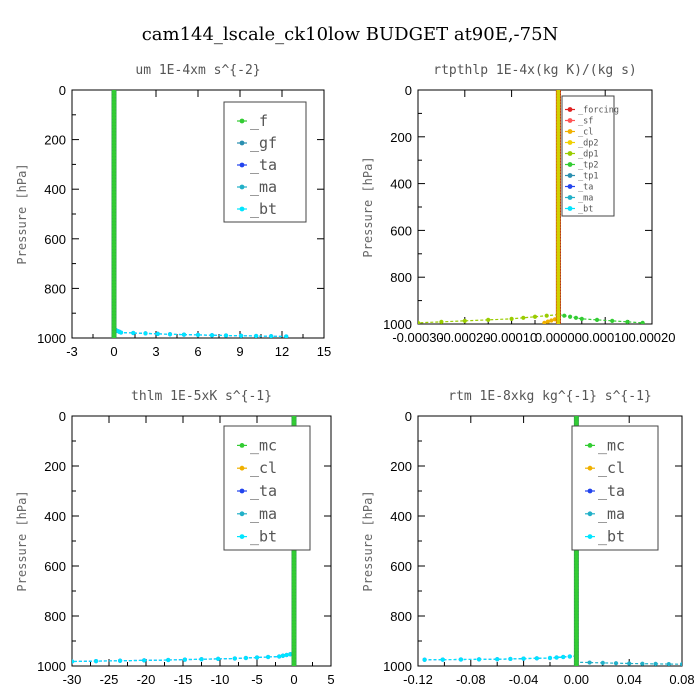 This screenshot has width=700, height=700. Describe the element at coordinates (263, 468) in the screenshot. I see `legend-entry: _cl` at that location.